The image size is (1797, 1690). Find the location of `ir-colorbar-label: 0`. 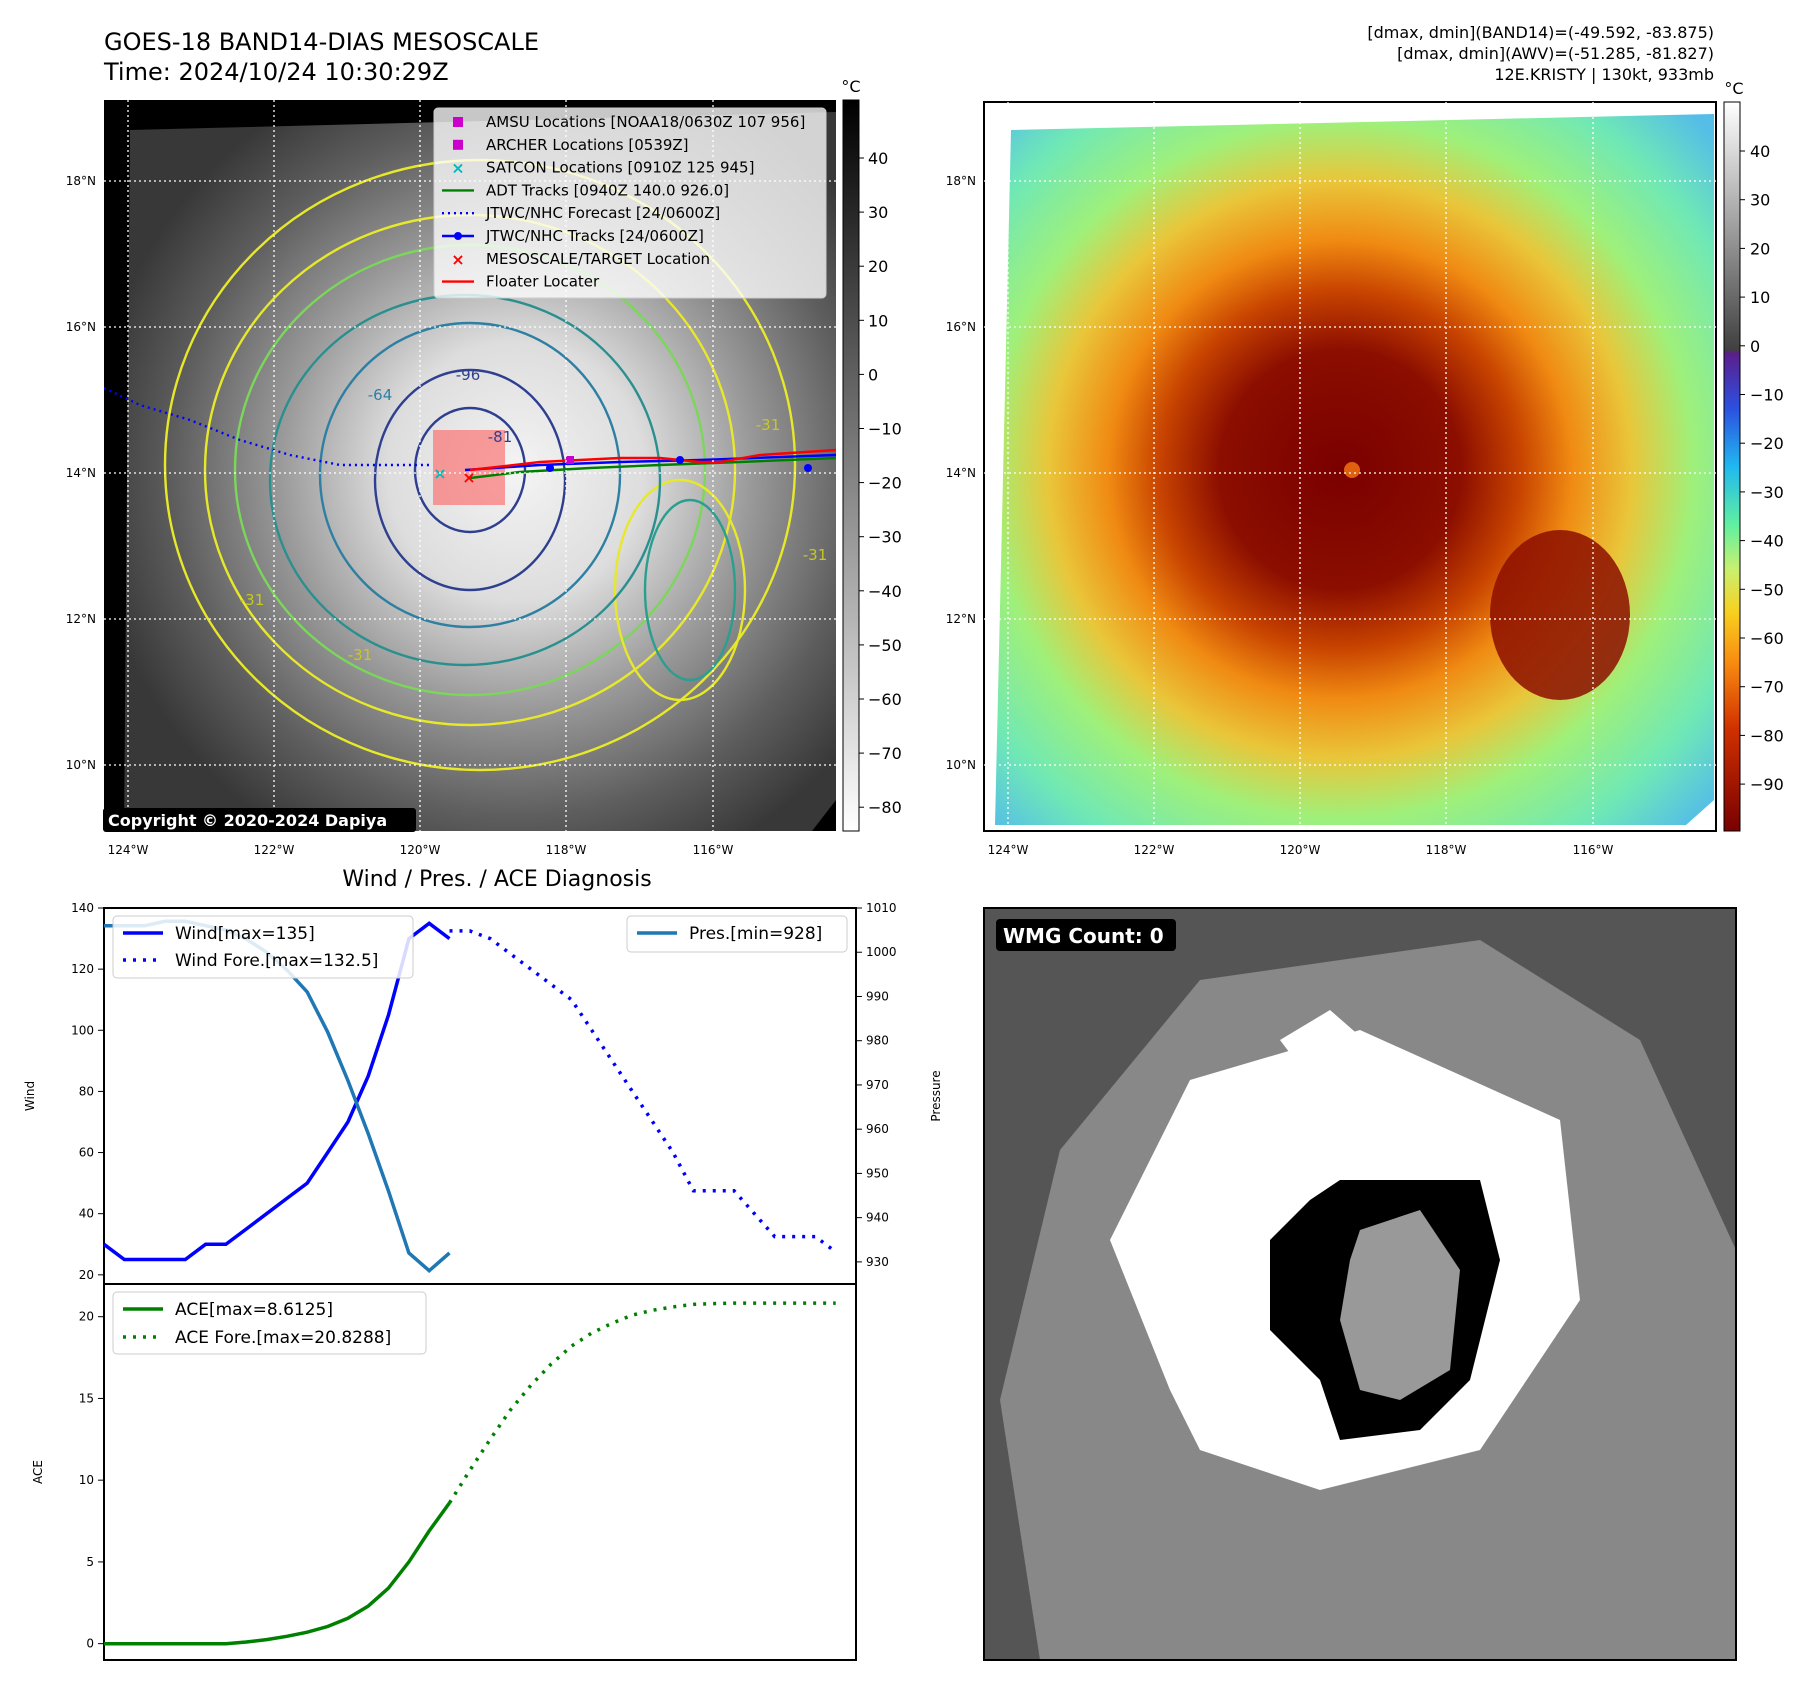

ir-colorbar-label: 0 is located at coordinates (873, 374).